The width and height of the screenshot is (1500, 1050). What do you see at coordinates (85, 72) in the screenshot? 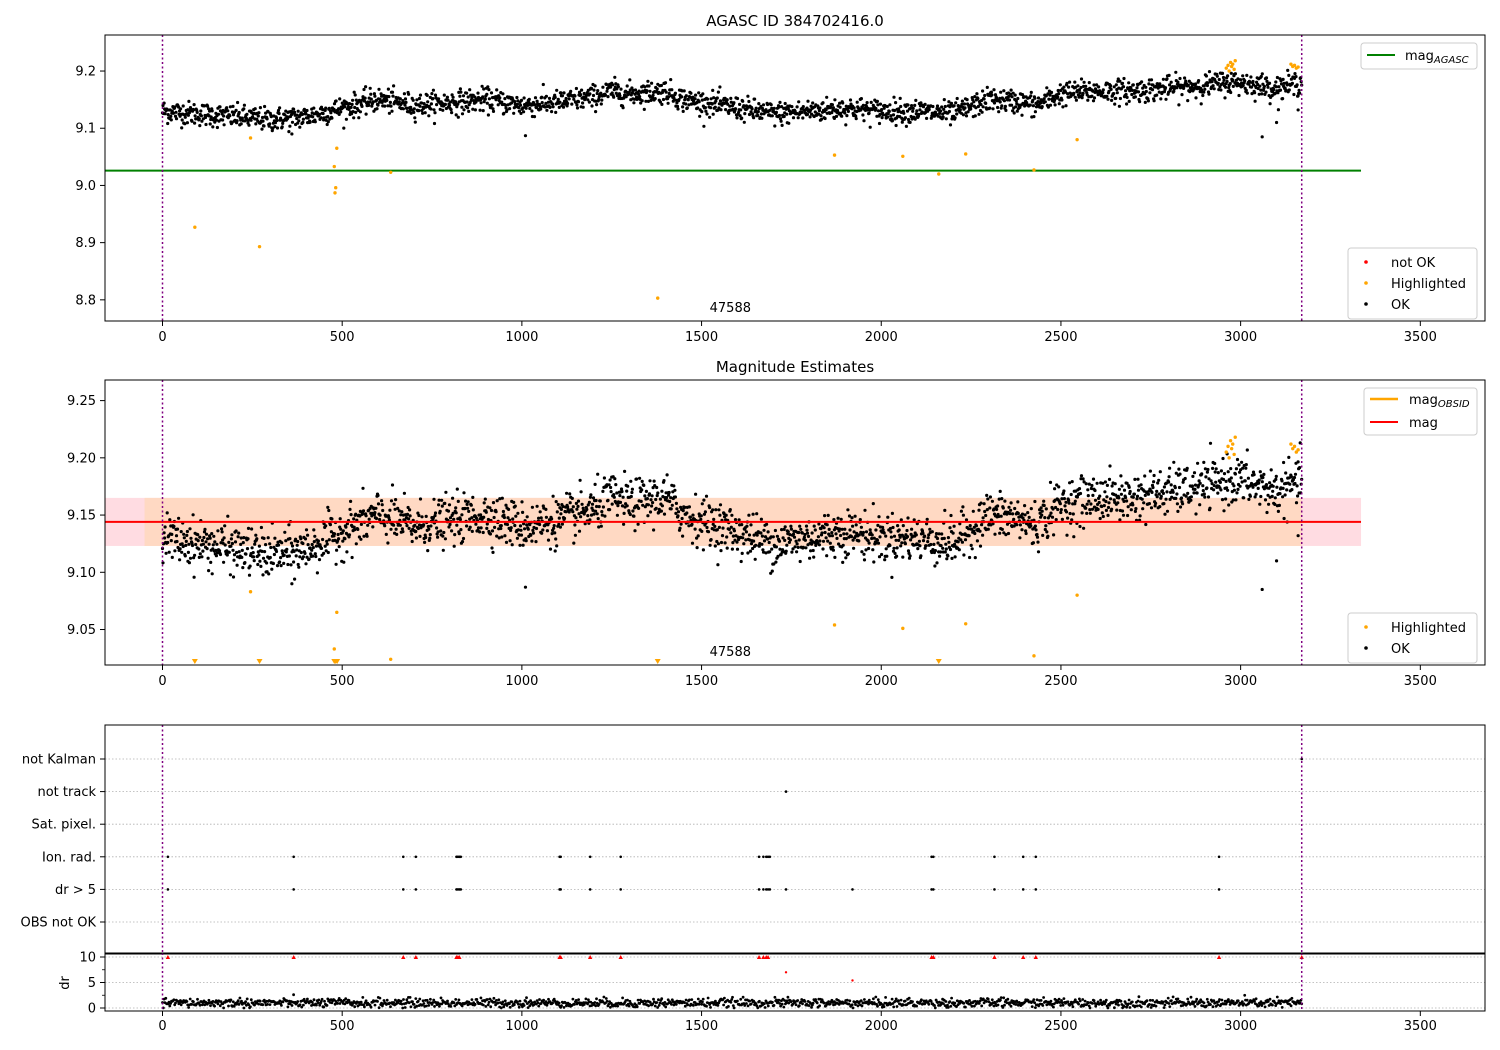
I see `agasc-y-tick-label: 9.2` at bounding box center [85, 72].